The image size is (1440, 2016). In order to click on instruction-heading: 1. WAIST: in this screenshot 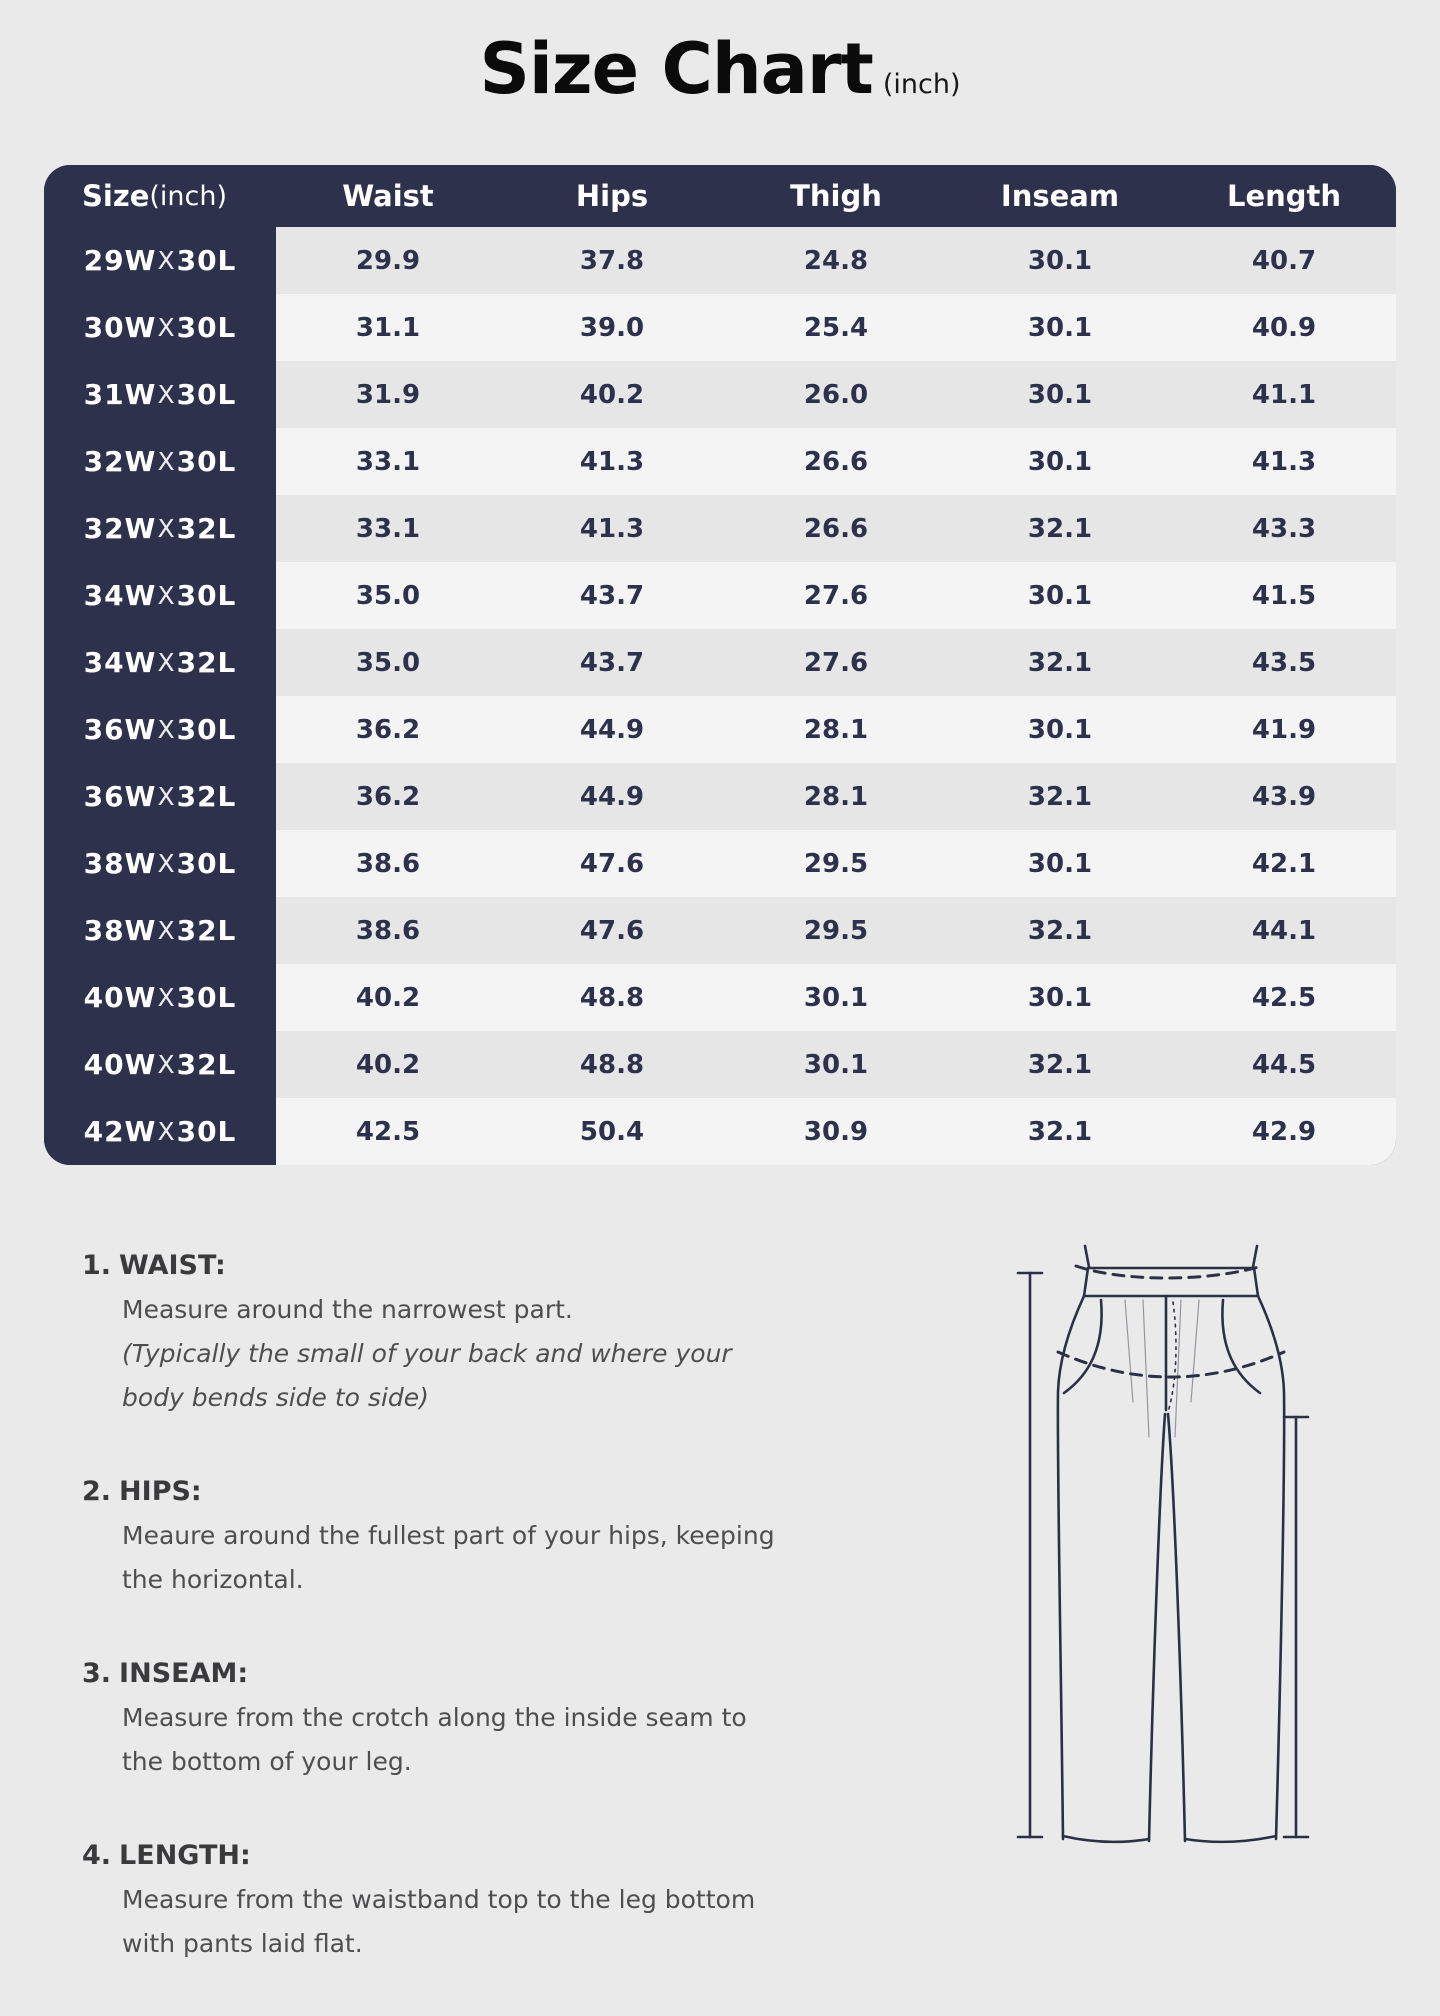, I will do `click(462, 1266)`.